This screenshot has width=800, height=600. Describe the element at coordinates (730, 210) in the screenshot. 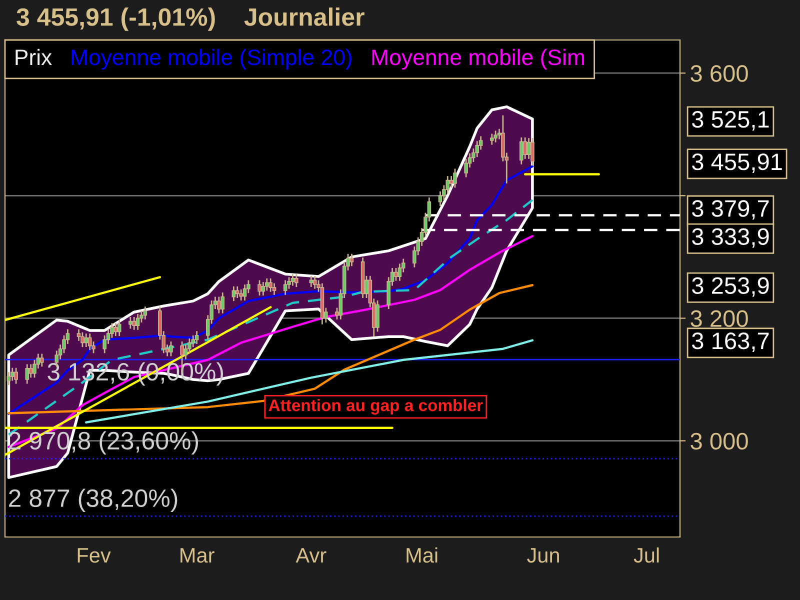

I see `y2-tick-label: 3 379,7` at that location.